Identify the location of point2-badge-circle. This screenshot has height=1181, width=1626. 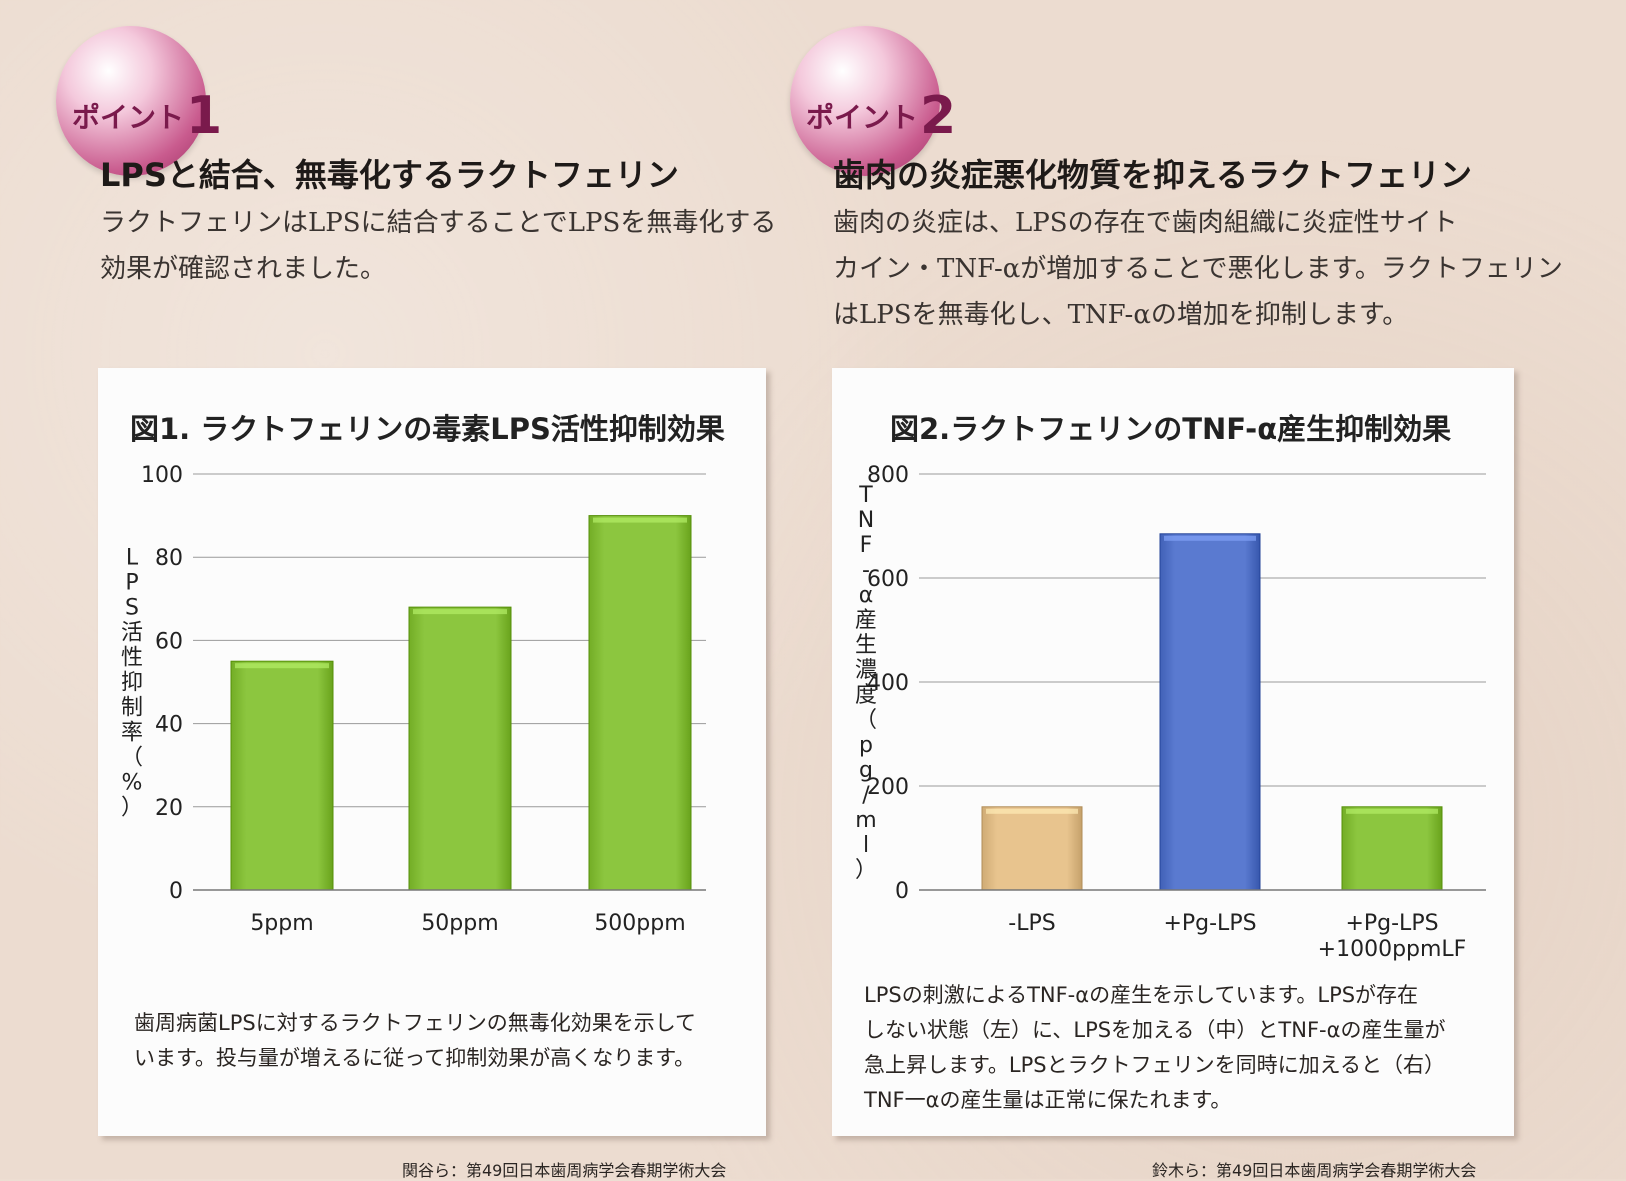
(865, 101).